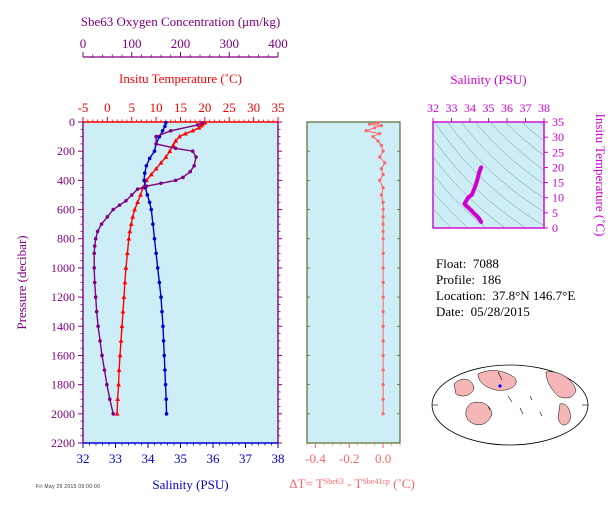  I want to click on location-value: 37.8°N 146.7°E, so click(534, 295).